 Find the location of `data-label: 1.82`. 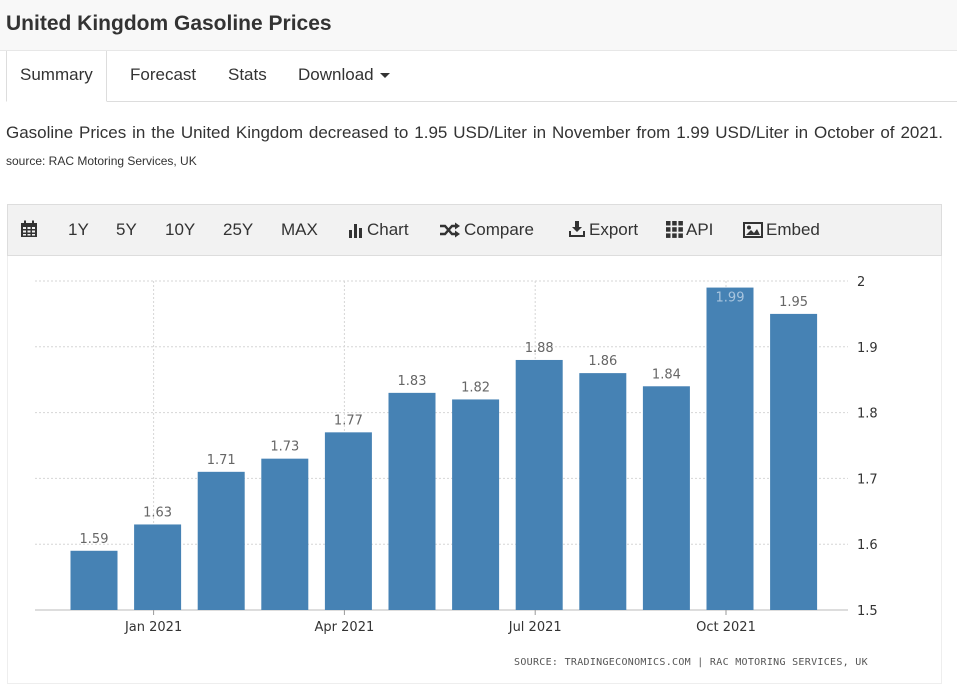

data-label: 1.82 is located at coordinates (475, 387).